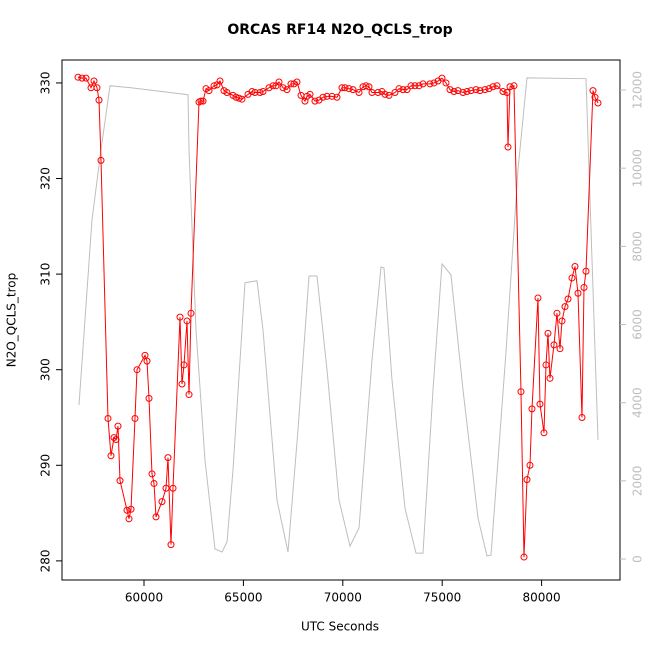  I want to click on chart-title: ORCAS RF14 N2O_QCLS_trop, so click(339, 30).